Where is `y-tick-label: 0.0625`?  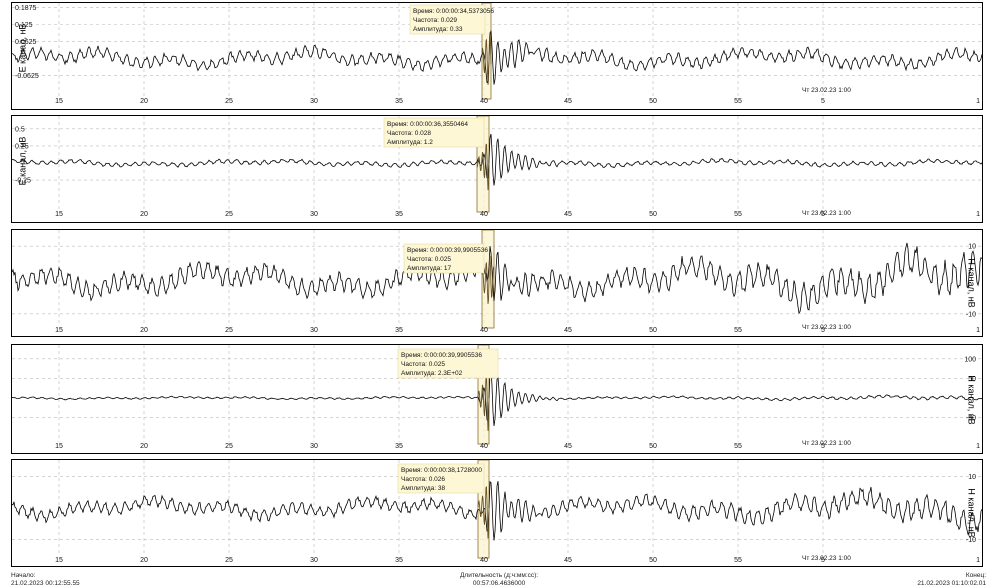
y-tick-label: 0.0625 is located at coordinates (26, 42).